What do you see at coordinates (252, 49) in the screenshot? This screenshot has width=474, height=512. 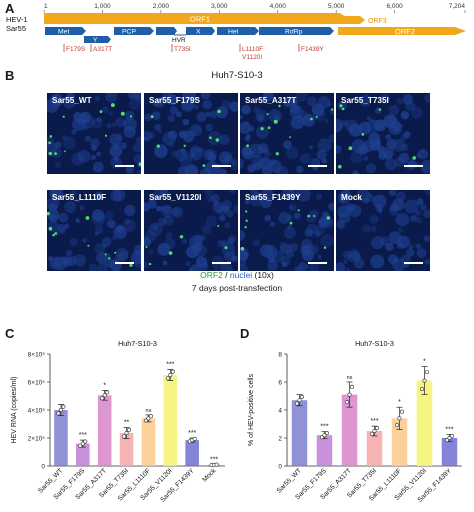 I see `mutation-label-l1110f: L1110F` at bounding box center [252, 49].